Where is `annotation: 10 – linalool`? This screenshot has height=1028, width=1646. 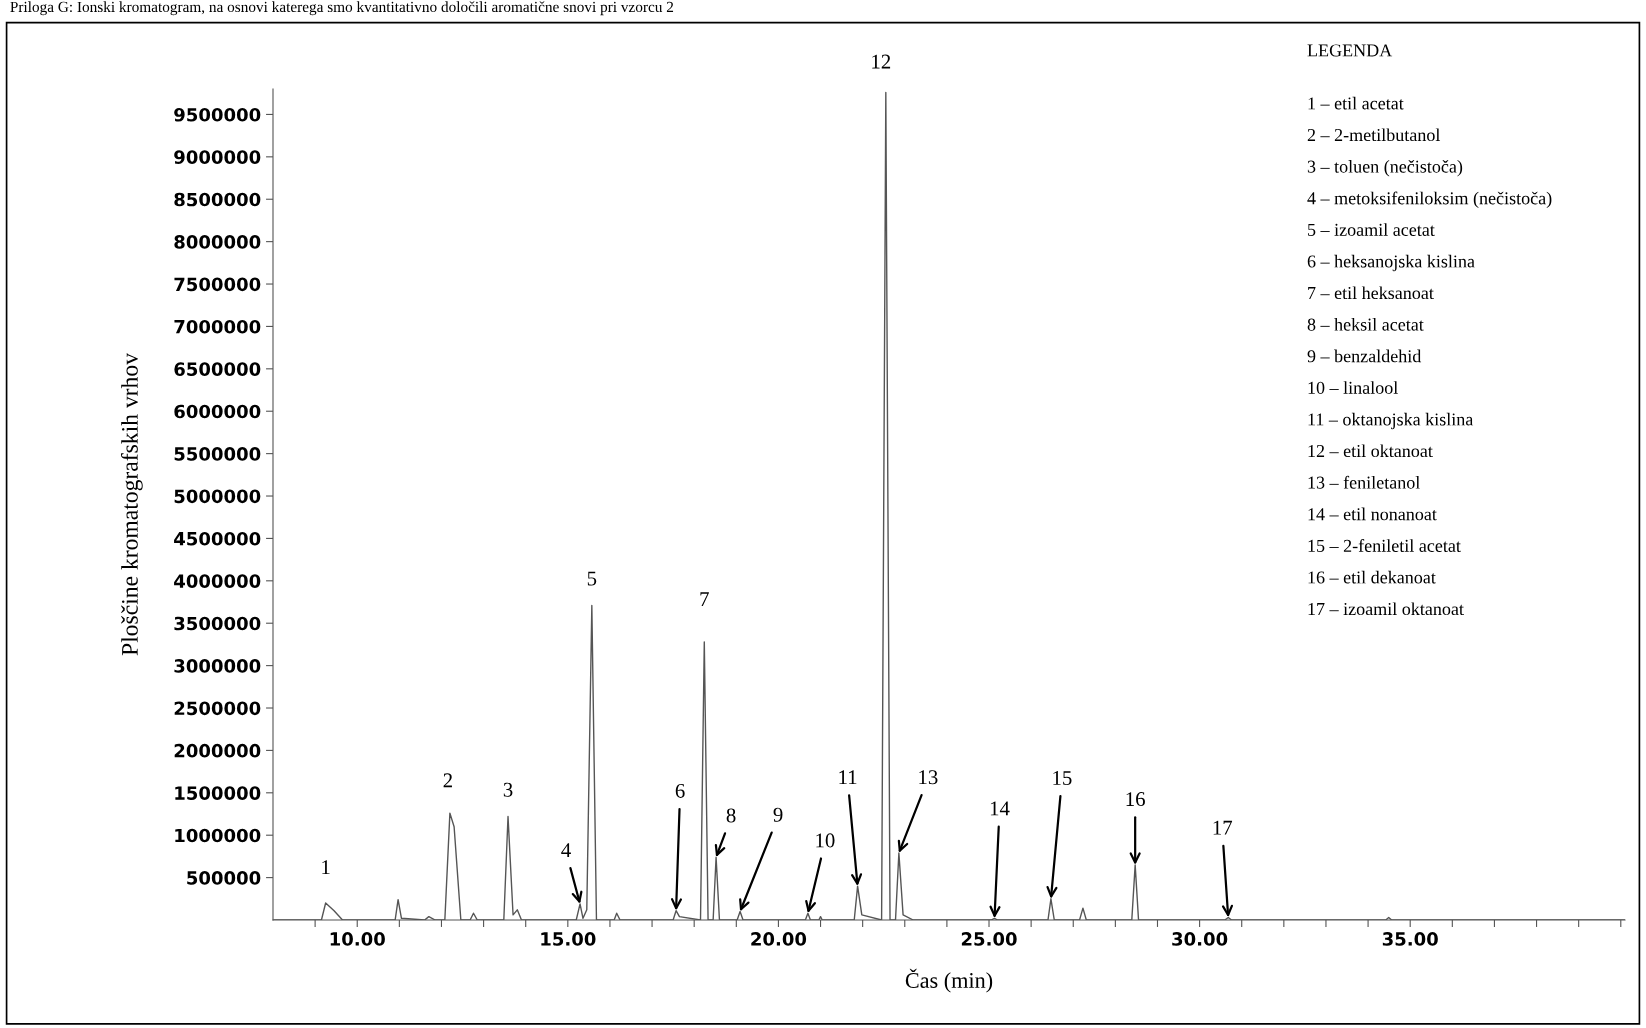
annotation: 10 – linalool is located at coordinates (1353, 387).